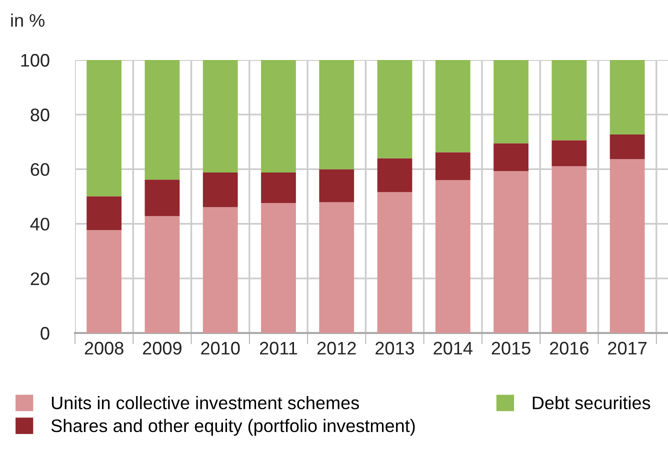 The width and height of the screenshot is (668, 452). I want to click on y-tick-label: 60, so click(40, 169).